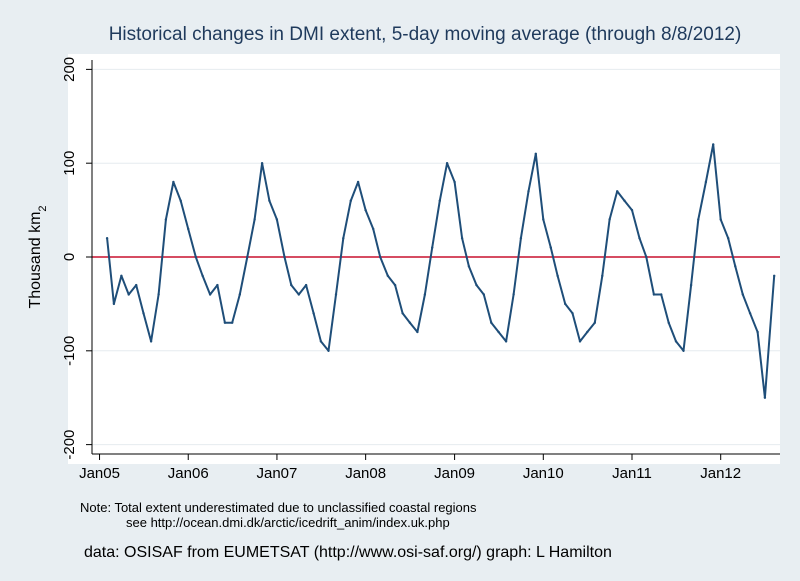 The height and width of the screenshot is (581, 800). What do you see at coordinates (365, 473) in the screenshot?
I see `x-tick-label: Jan08` at bounding box center [365, 473].